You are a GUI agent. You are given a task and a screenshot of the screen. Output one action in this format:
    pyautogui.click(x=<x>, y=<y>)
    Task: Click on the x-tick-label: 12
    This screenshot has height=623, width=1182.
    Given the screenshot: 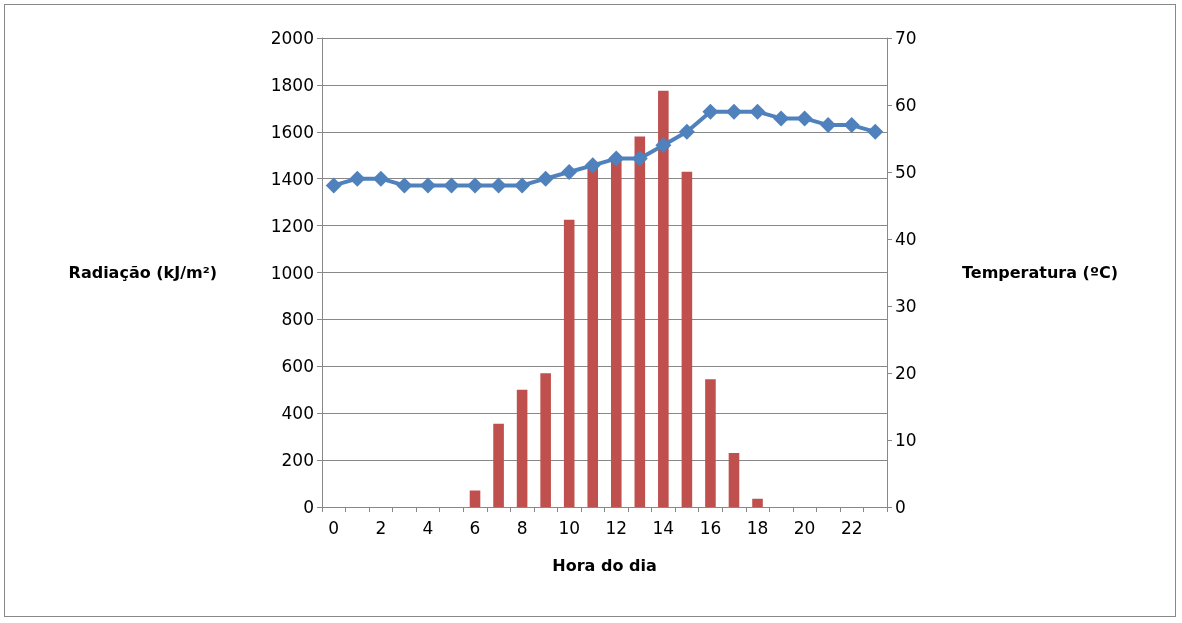 What is the action you would take?
    pyautogui.click(x=616, y=527)
    